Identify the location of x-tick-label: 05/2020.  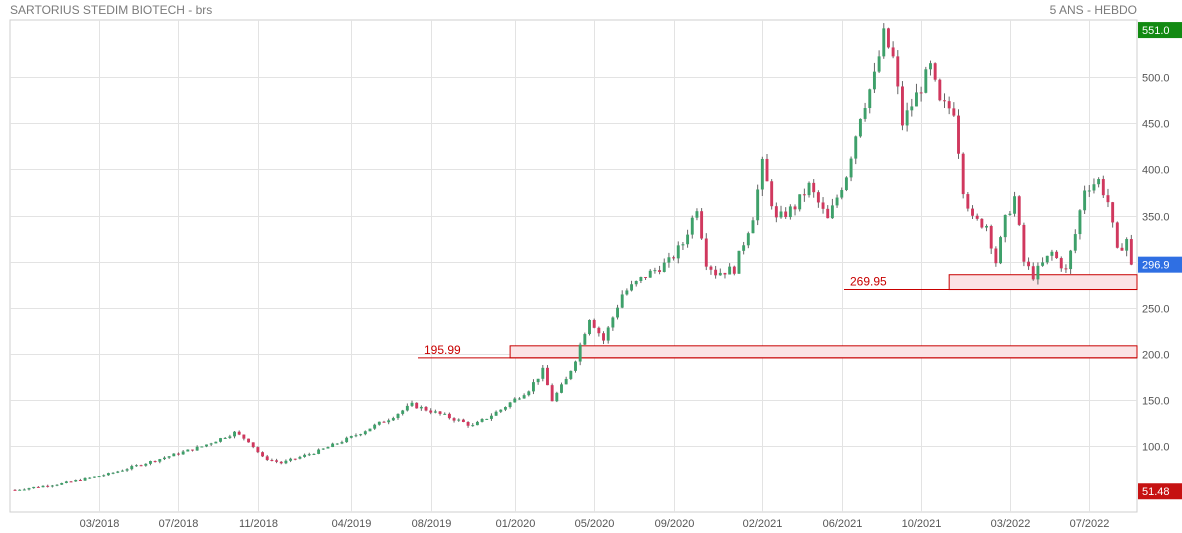
(595, 524).